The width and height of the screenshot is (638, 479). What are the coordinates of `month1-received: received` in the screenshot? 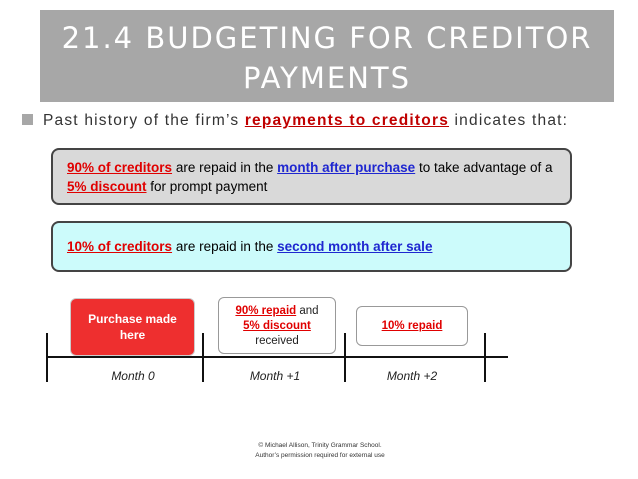 It's located at (277, 341).